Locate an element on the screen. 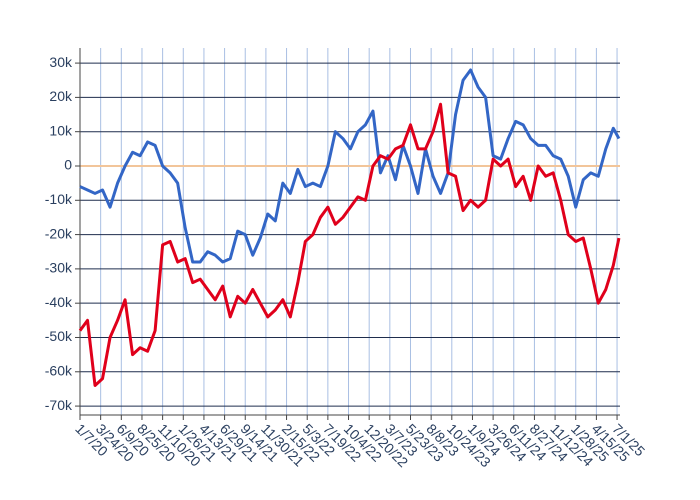 The width and height of the screenshot is (700, 500). y-tick-label: -20k is located at coordinates (59, 233).